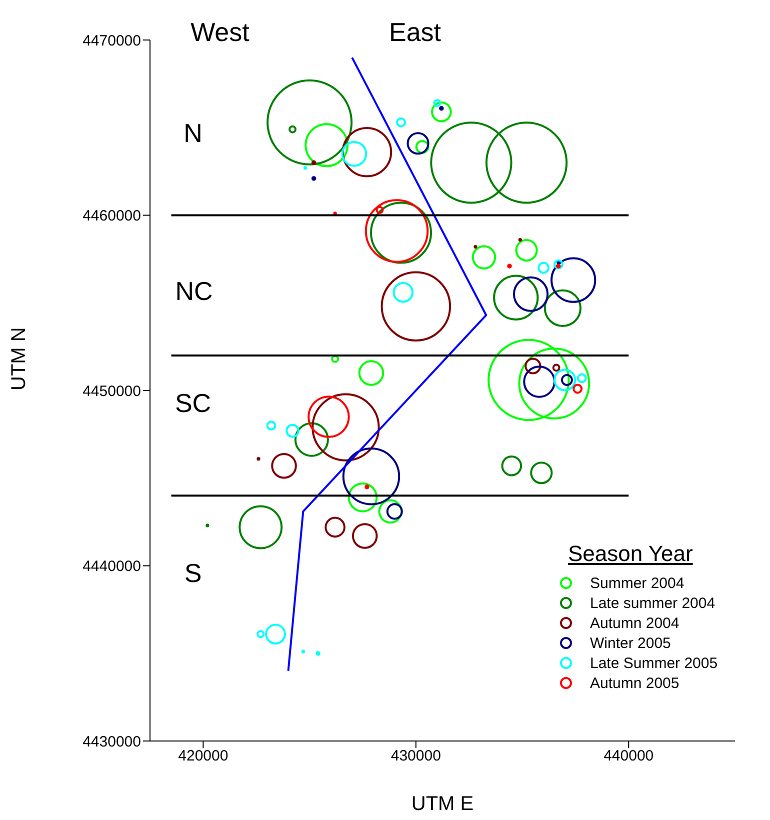 This screenshot has width=770, height=820. Describe the element at coordinates (630, 643) in the screenshot. I see `legend-label: Winter 2005` at that location.